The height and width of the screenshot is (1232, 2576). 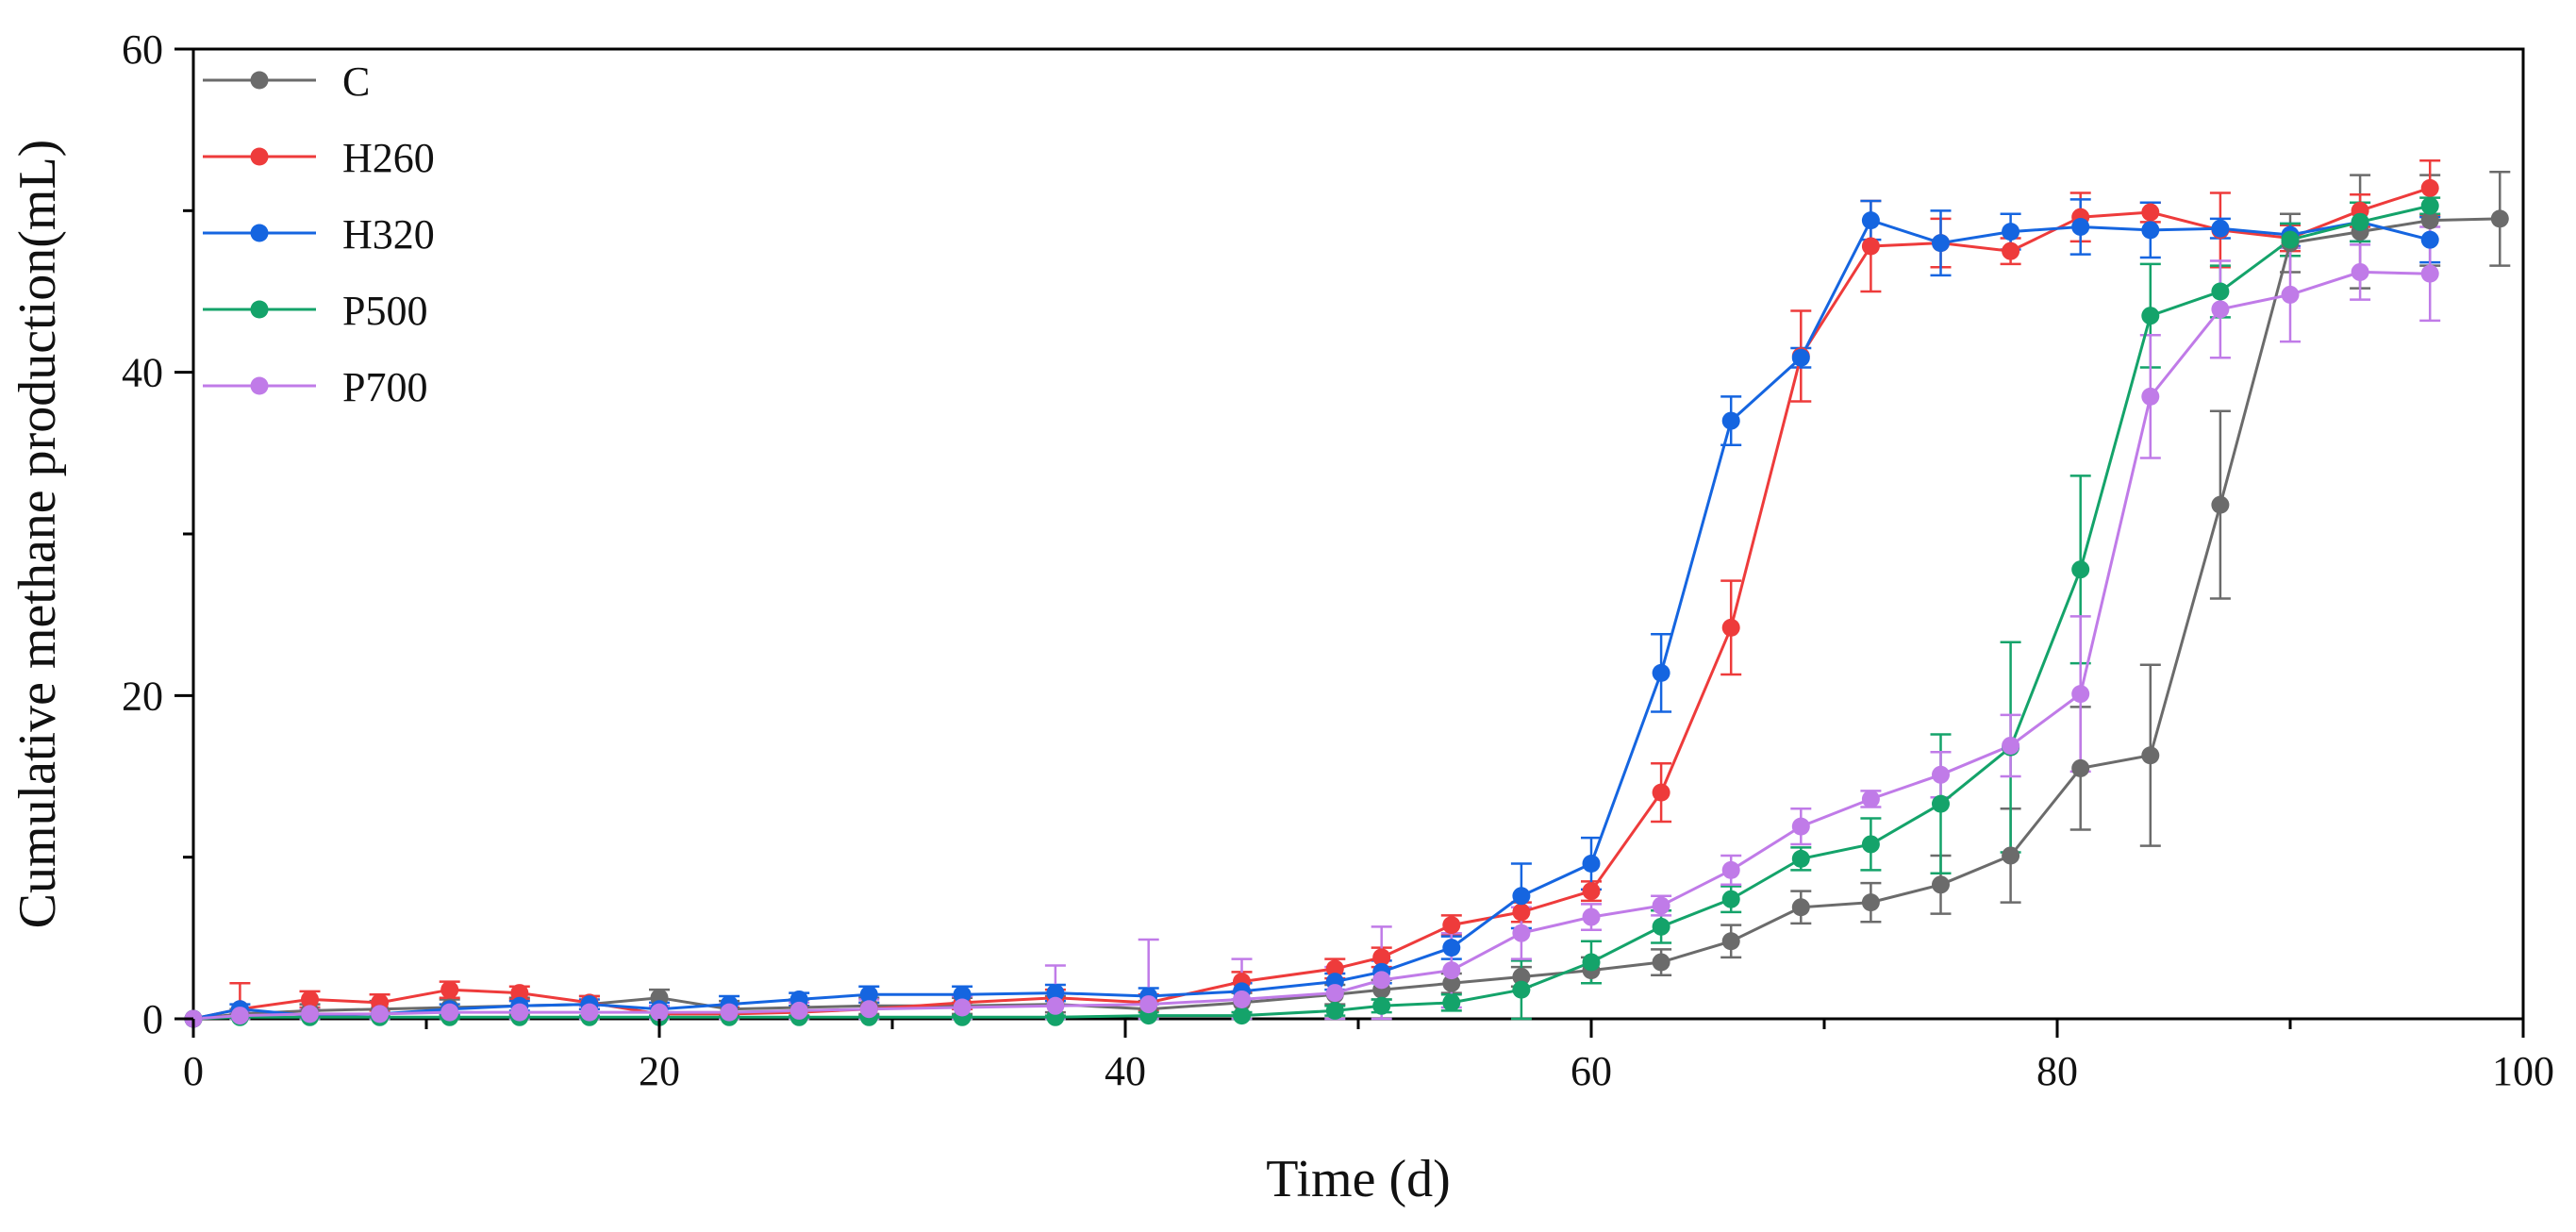 I want to click on y-tick-label: 0, so click(x=152, y=1019).